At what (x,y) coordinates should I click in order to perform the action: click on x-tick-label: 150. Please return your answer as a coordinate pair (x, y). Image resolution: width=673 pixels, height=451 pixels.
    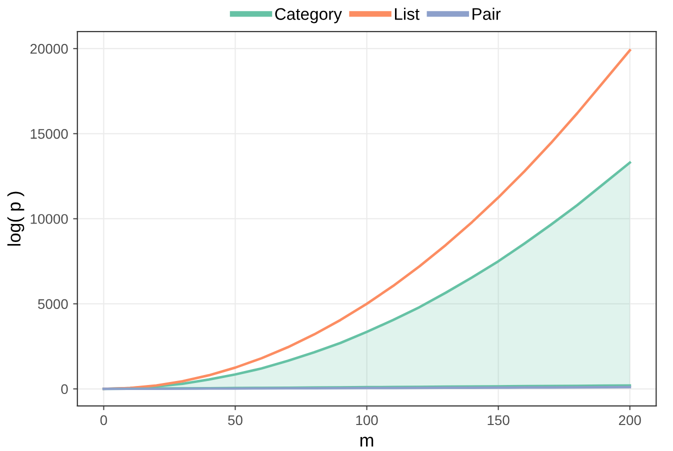
    Looking at the image, I should click on (499, 420).